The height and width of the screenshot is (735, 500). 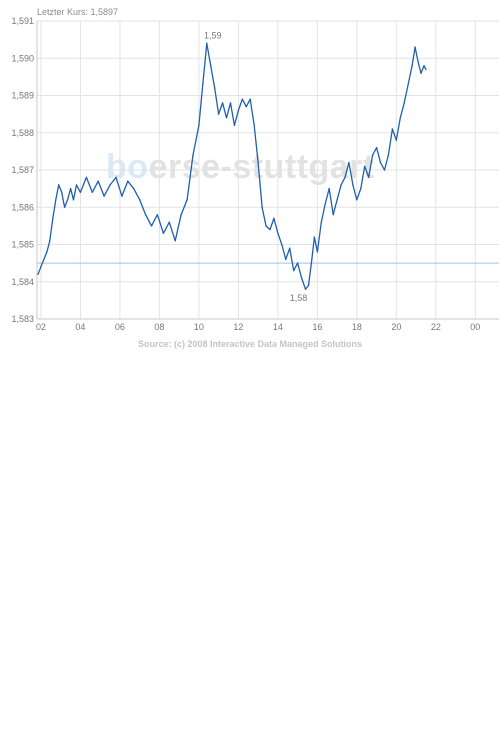 I want to click on x-tick-label: 20, so click(x=396, y=327).